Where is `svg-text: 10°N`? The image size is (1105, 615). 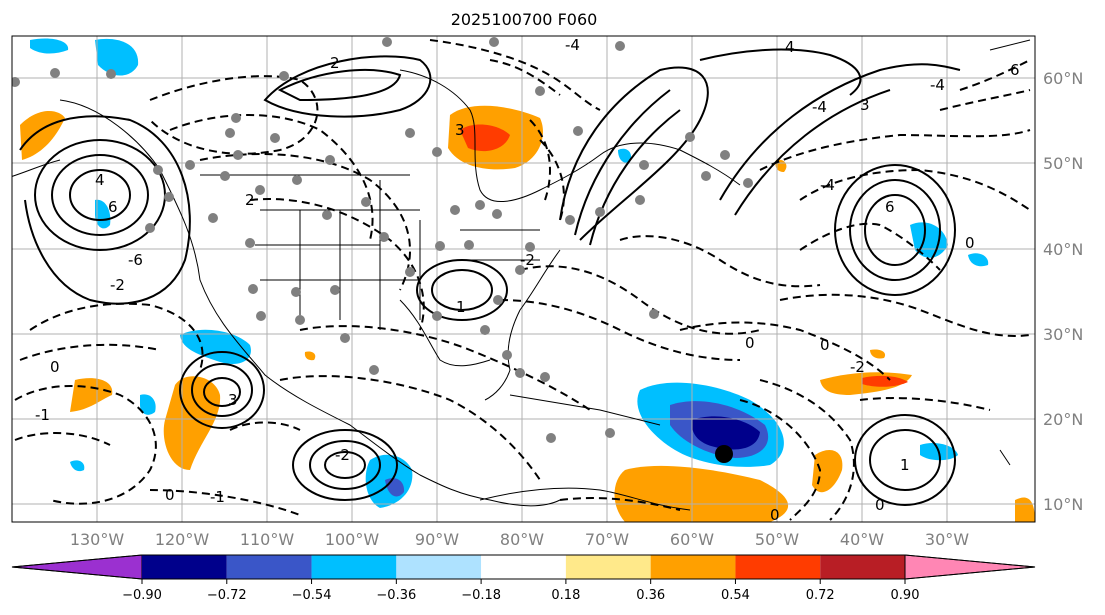
svg-text: 10°N is located at coordinates (1063, 504).